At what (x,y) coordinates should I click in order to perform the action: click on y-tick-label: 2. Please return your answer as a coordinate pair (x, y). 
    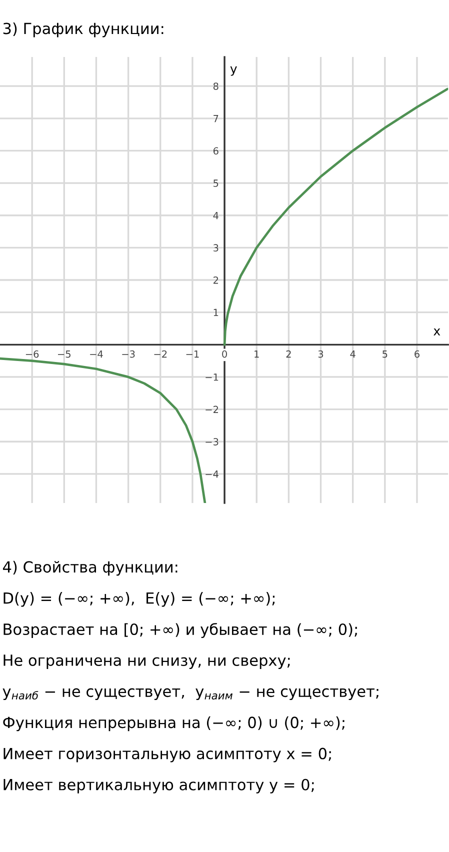
    Looking at the image, I should click on (216, 280).